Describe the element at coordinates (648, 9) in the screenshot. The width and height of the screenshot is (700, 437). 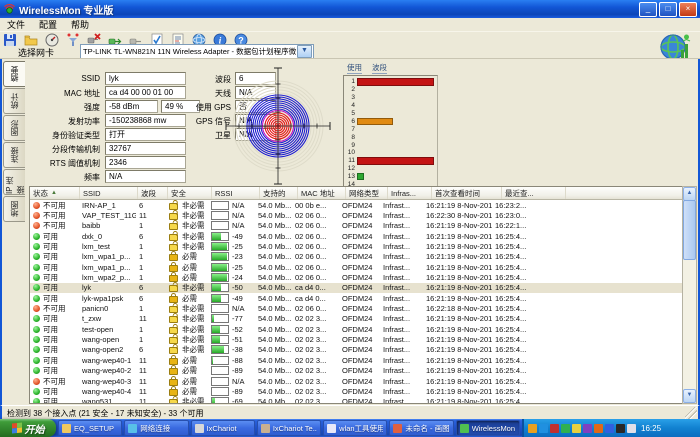
I see `minimize-button: _` at that location.